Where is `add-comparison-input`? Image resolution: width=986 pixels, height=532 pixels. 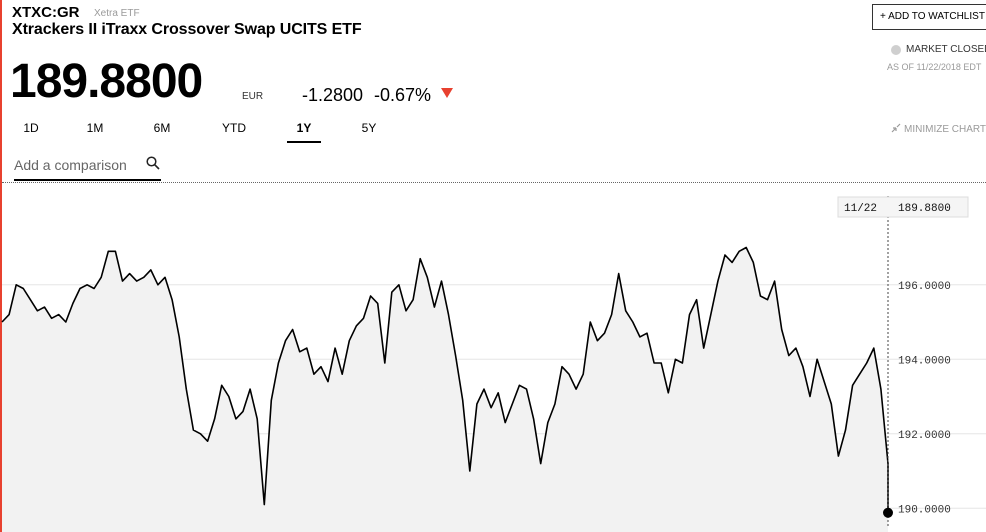
add-comparison-input is located at coordinates (76, 165).